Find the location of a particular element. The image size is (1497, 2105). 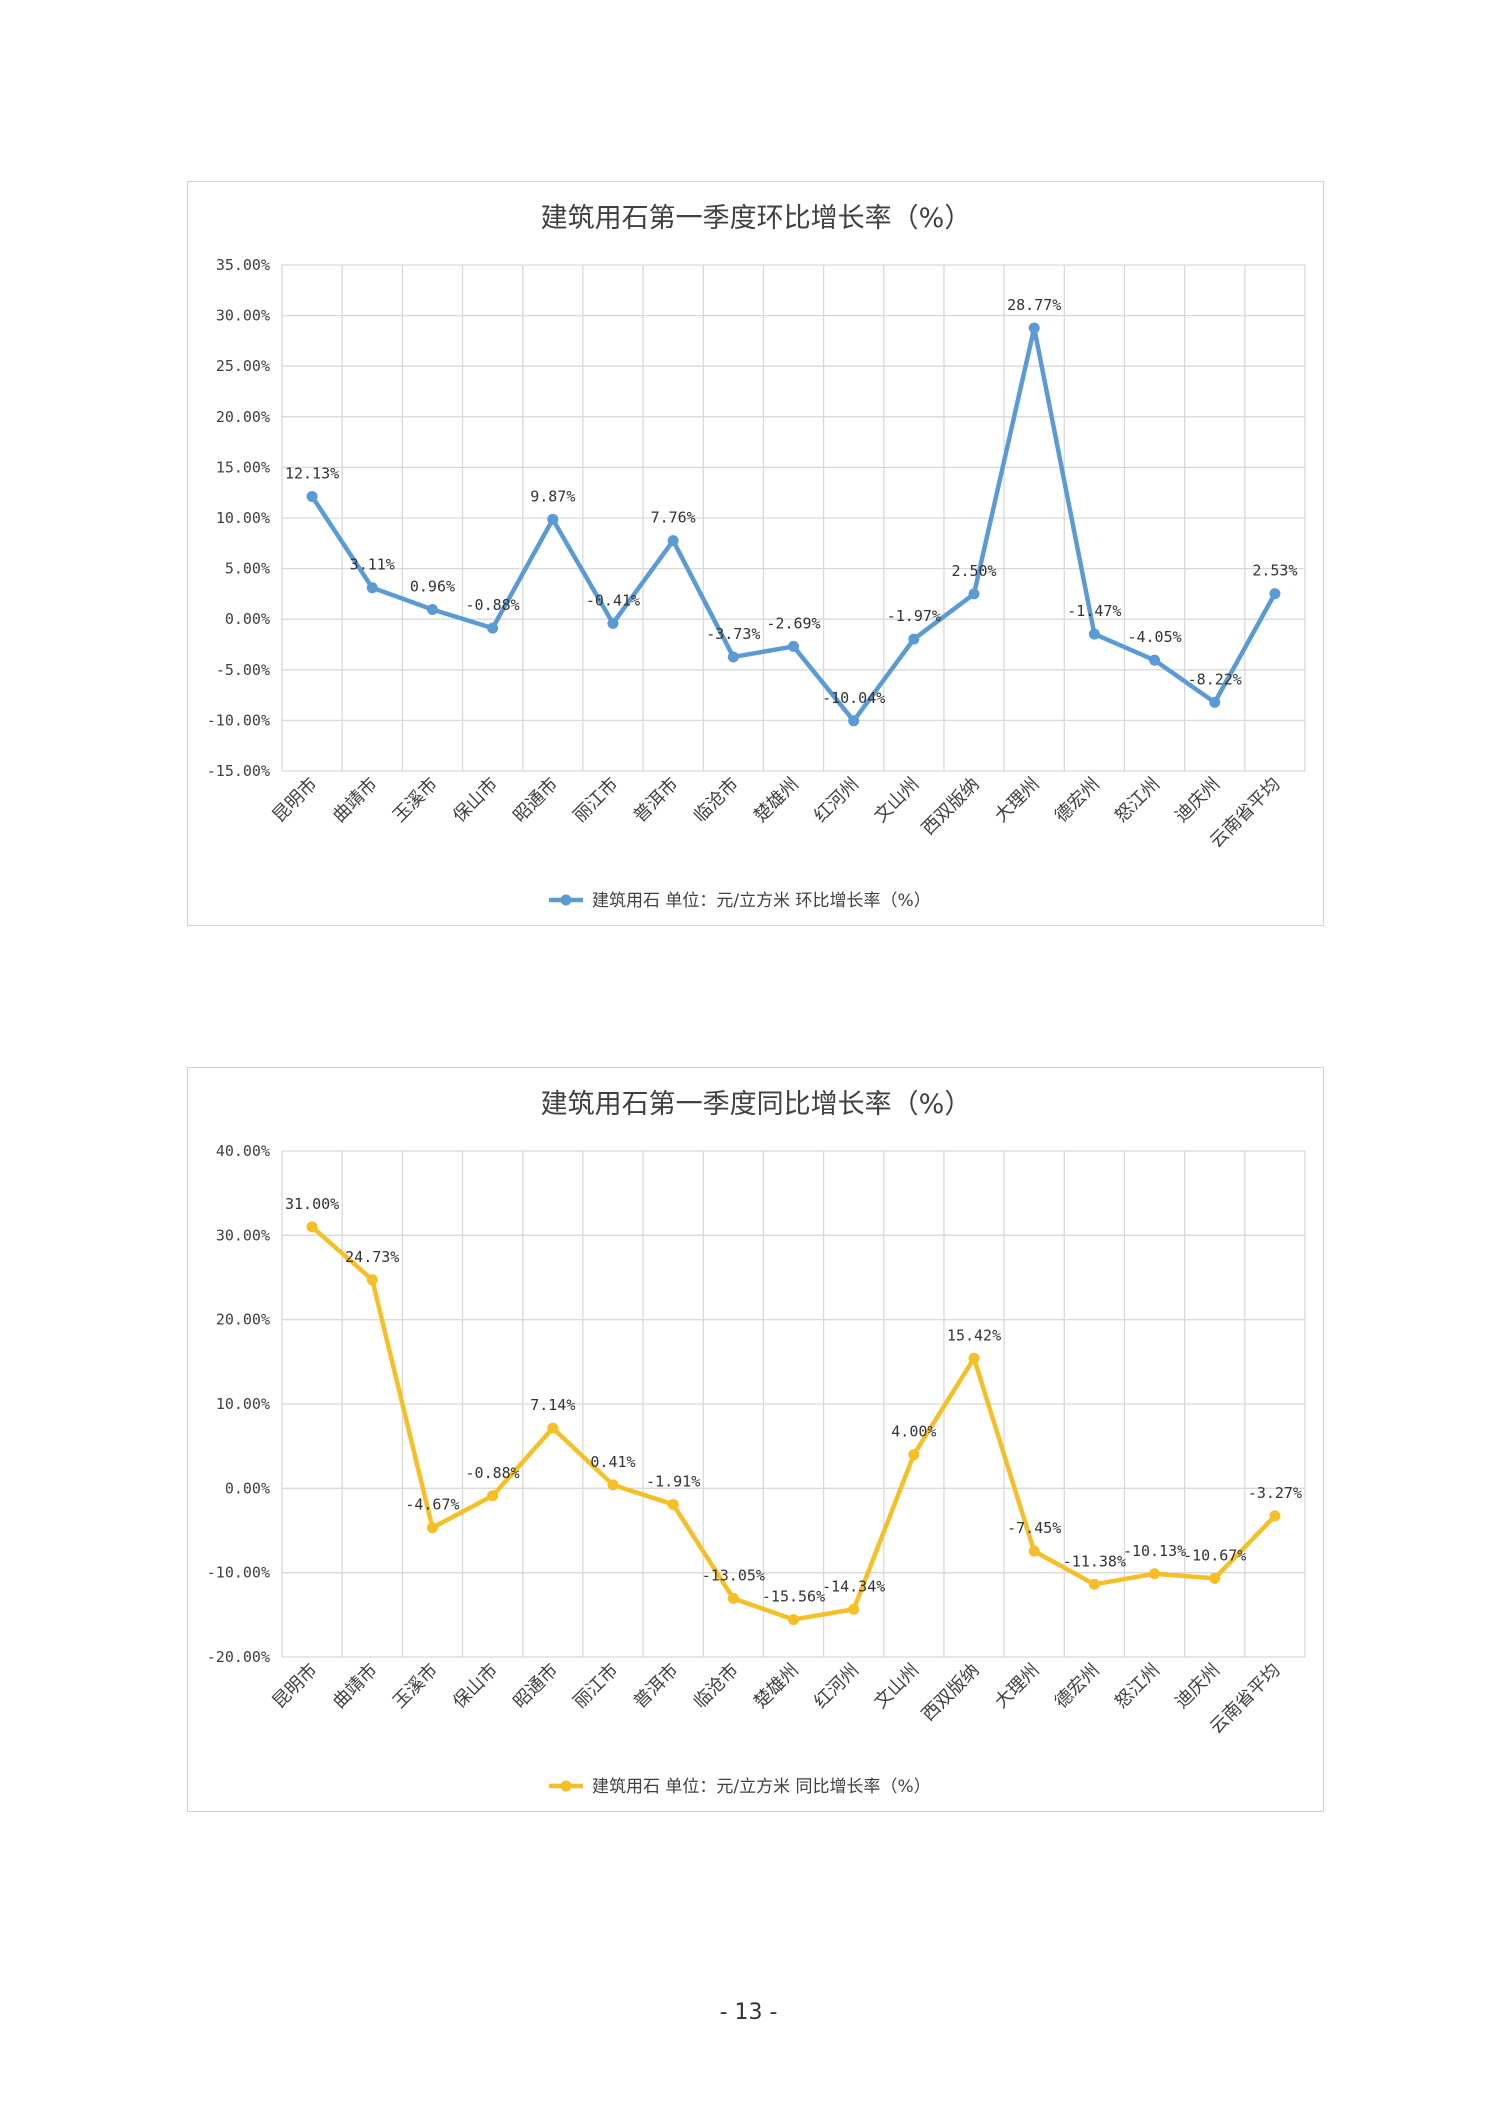

legend: 建筑用石 单位：元/立方米 环比增长率（%） is located at coordinates (740, 901).